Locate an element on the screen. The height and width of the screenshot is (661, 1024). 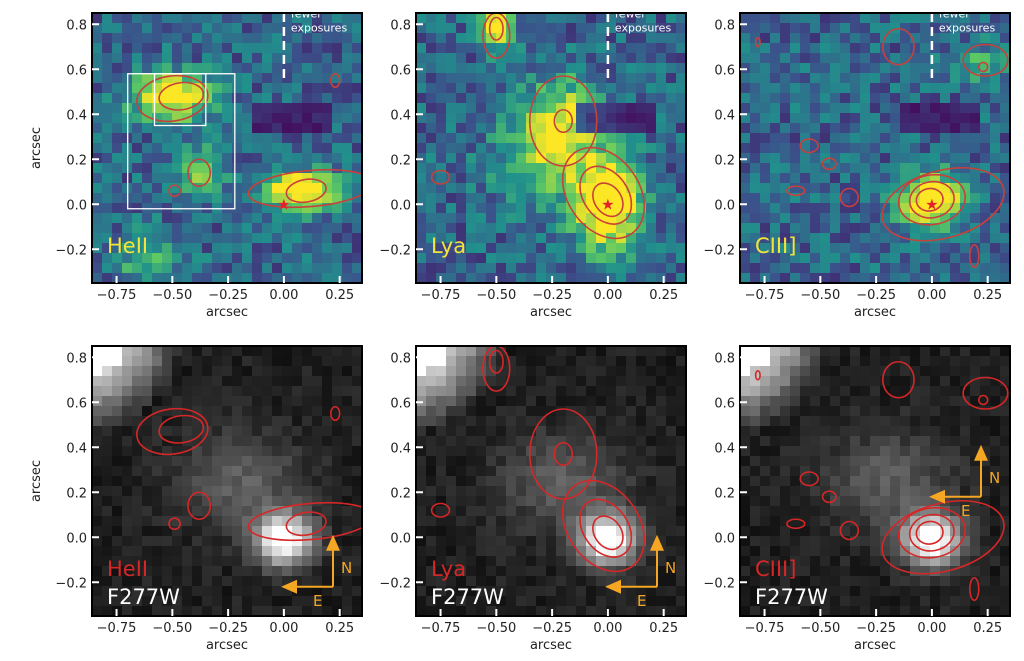
east-arrow-icon is located at coordinates (612, 586).